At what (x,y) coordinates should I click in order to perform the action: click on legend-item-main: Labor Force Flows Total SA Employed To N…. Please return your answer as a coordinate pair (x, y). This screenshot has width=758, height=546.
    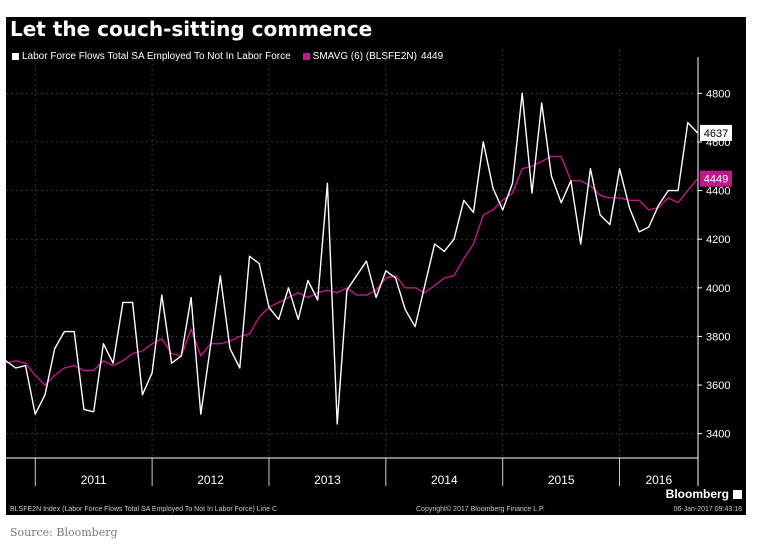
    Looking at the image, I should click on (150, 56).